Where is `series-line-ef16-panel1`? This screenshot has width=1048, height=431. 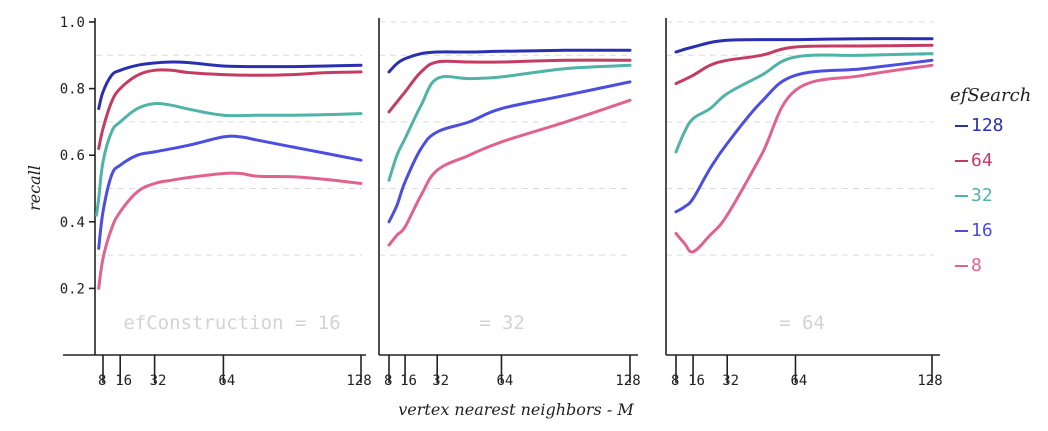 series-line-ef16-panel1 is located at coordinates (230, 192).